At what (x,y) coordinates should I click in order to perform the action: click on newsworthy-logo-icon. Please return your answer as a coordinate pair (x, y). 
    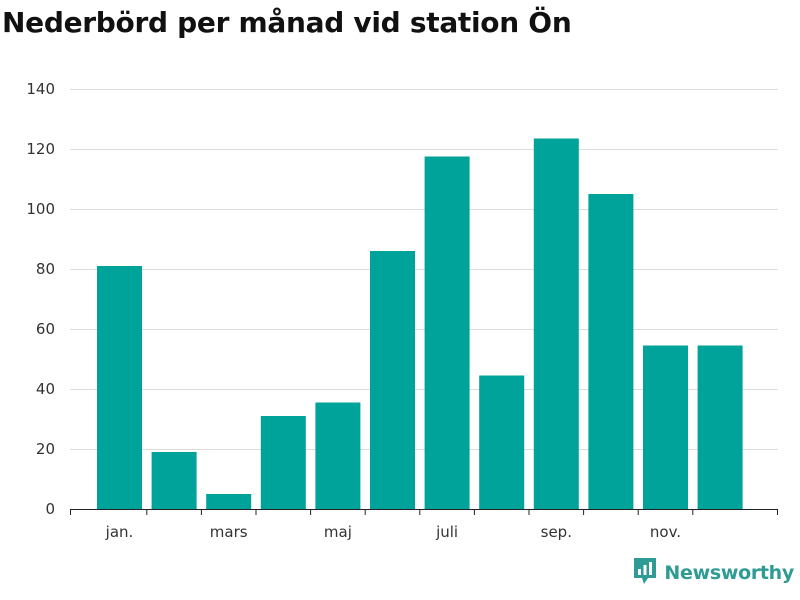
    Looking at the image, I should click on (645, 573).